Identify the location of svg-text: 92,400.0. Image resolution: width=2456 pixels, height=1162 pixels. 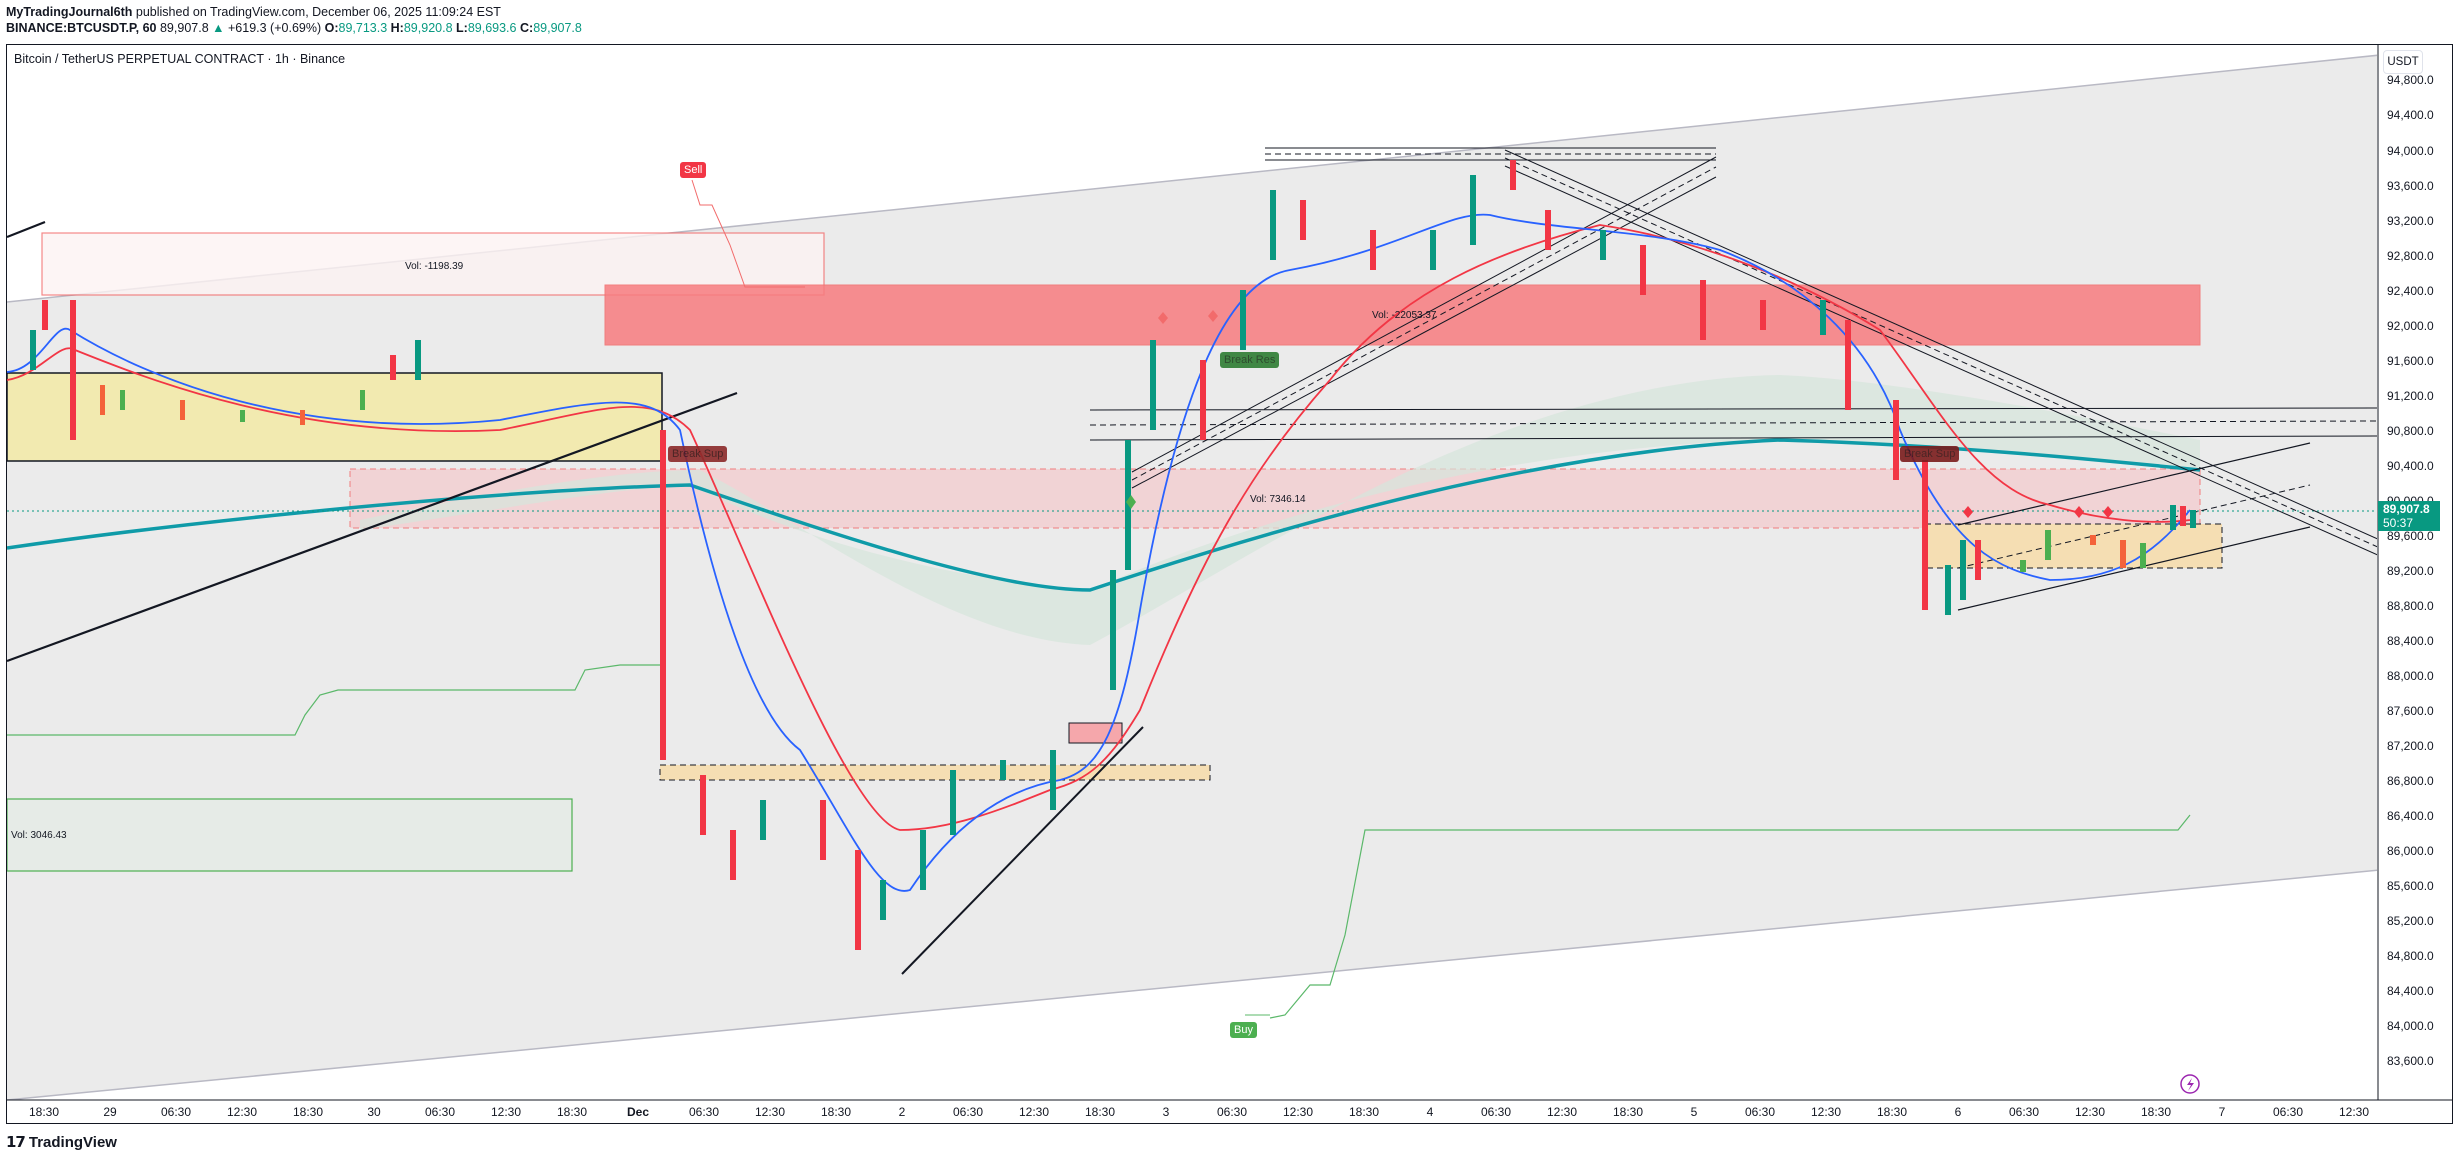
(2410, 291).